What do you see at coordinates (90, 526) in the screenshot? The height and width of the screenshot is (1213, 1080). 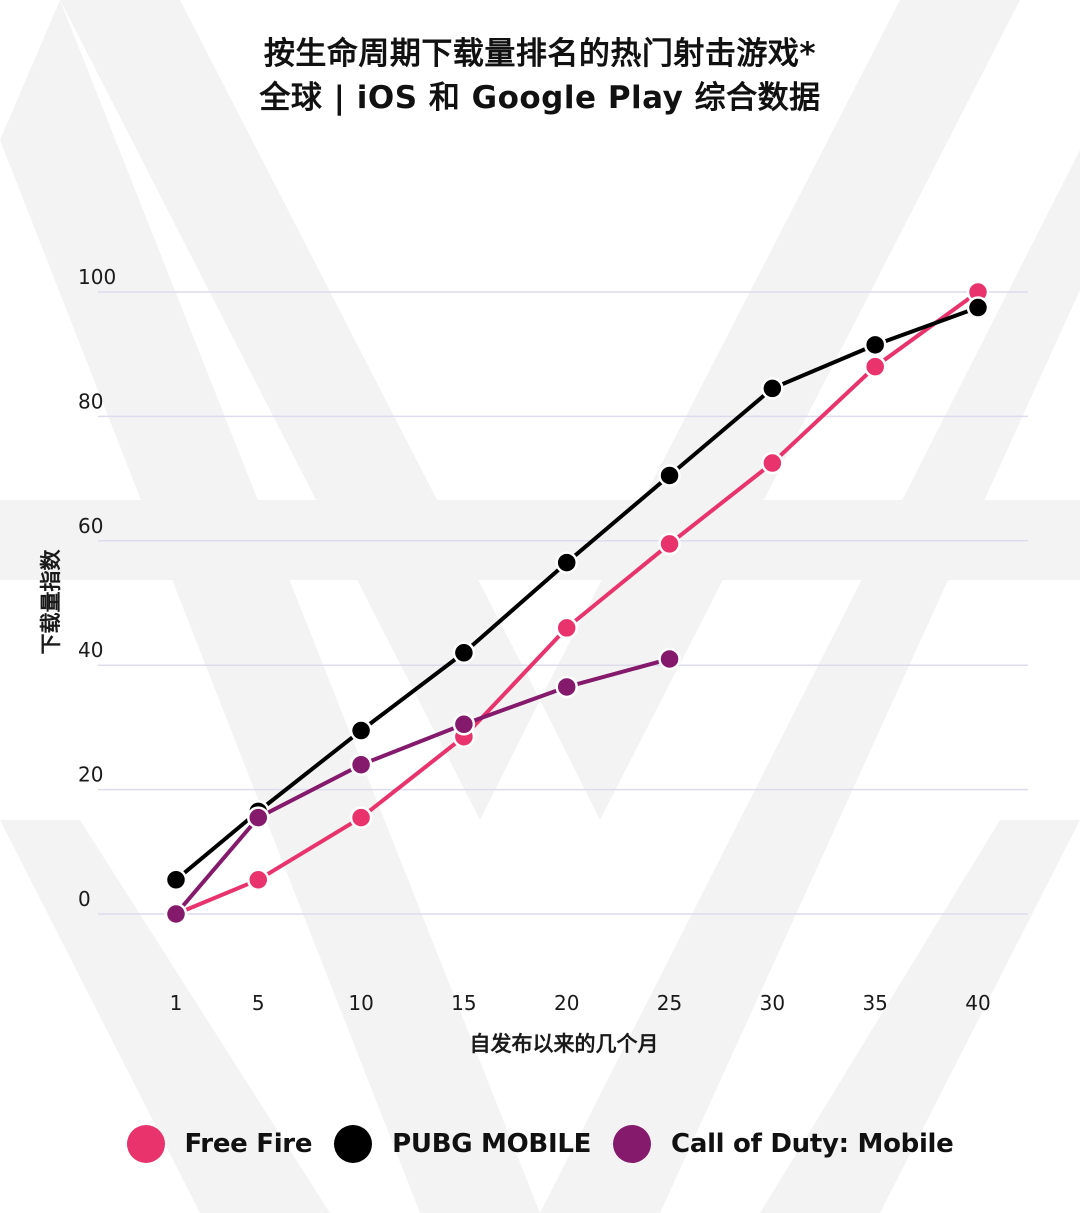 I see `y-tick-label: 60` at bounding box center [90, 526].